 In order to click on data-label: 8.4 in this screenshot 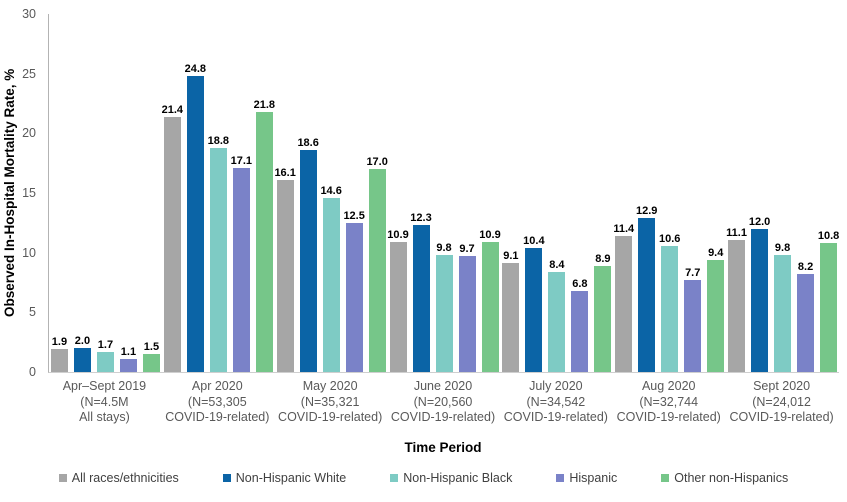, I will do `click(557, 264)`.